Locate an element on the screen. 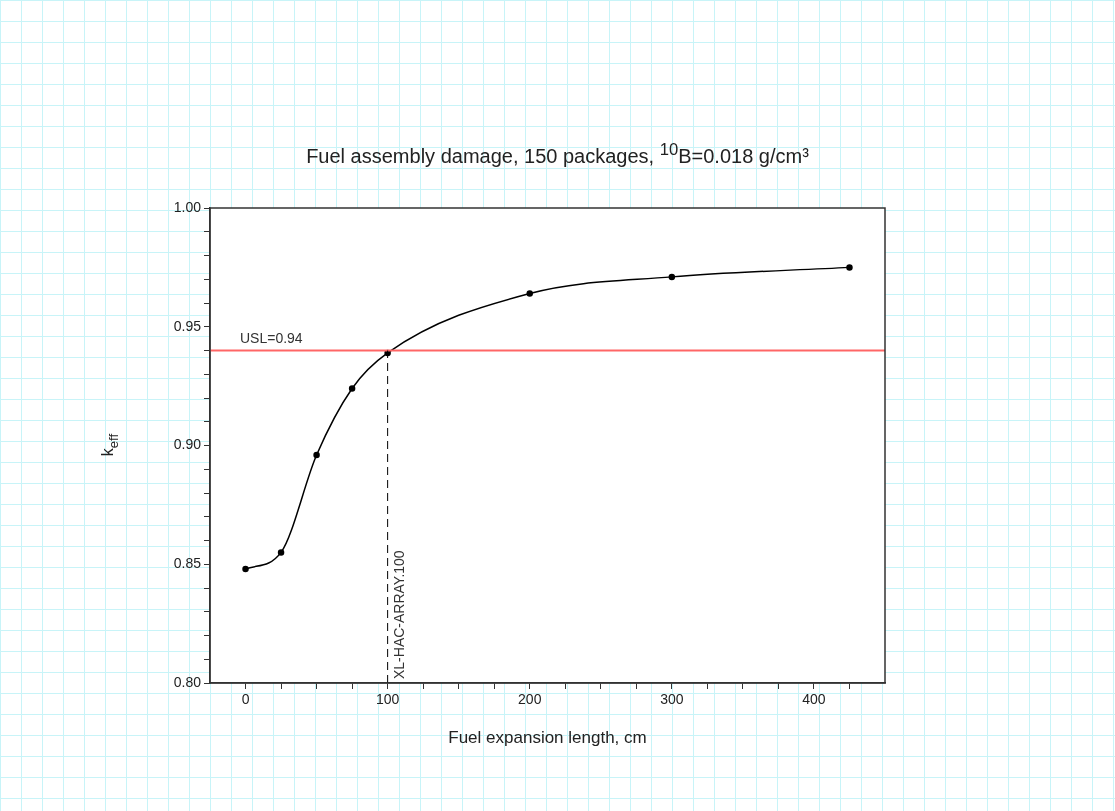  y-tick-label: 0.80 is located at coordinates (187, 681).